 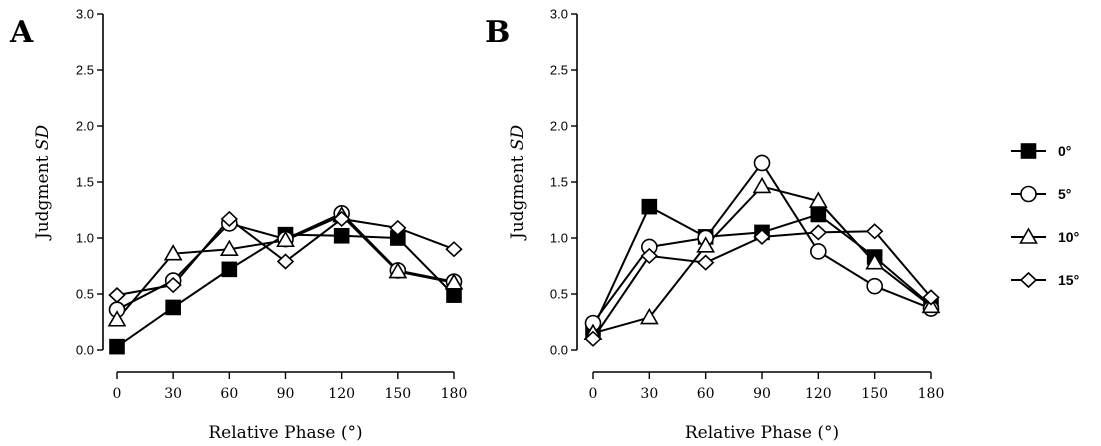 I want to click on legend-label: 0°, so click(x=1064, y=151).